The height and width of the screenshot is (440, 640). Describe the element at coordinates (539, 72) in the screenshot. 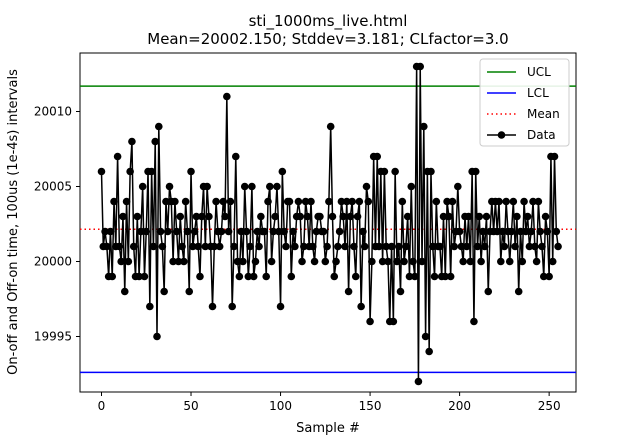

I see `legend-ucl-label: UCL` at that location.